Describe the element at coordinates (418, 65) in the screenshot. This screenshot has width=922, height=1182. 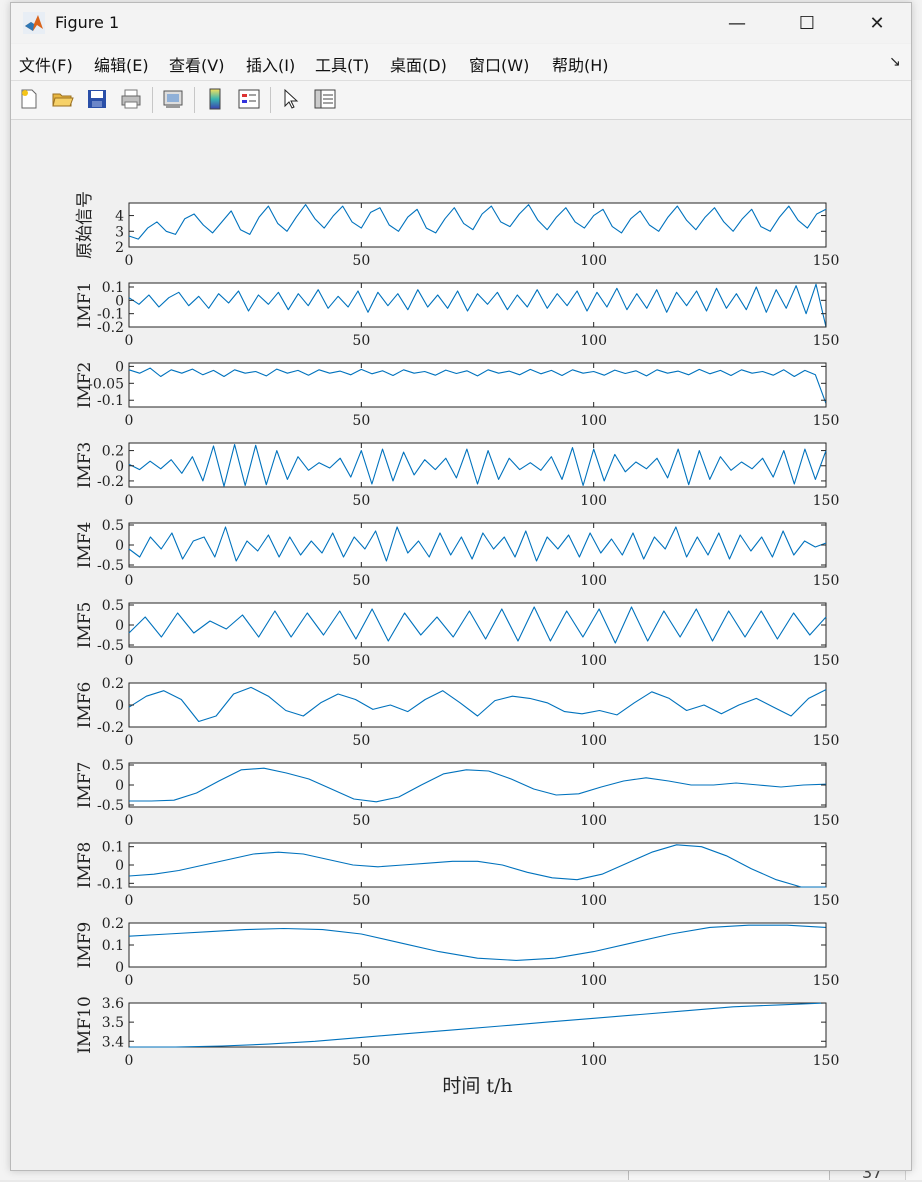
I see `menu-desktop: 桌面(D)` at that location.